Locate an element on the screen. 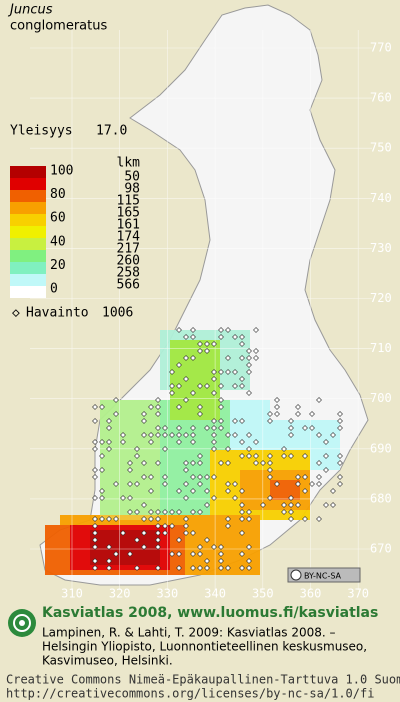  north-label: 750 is located at coordinates (381, 148).